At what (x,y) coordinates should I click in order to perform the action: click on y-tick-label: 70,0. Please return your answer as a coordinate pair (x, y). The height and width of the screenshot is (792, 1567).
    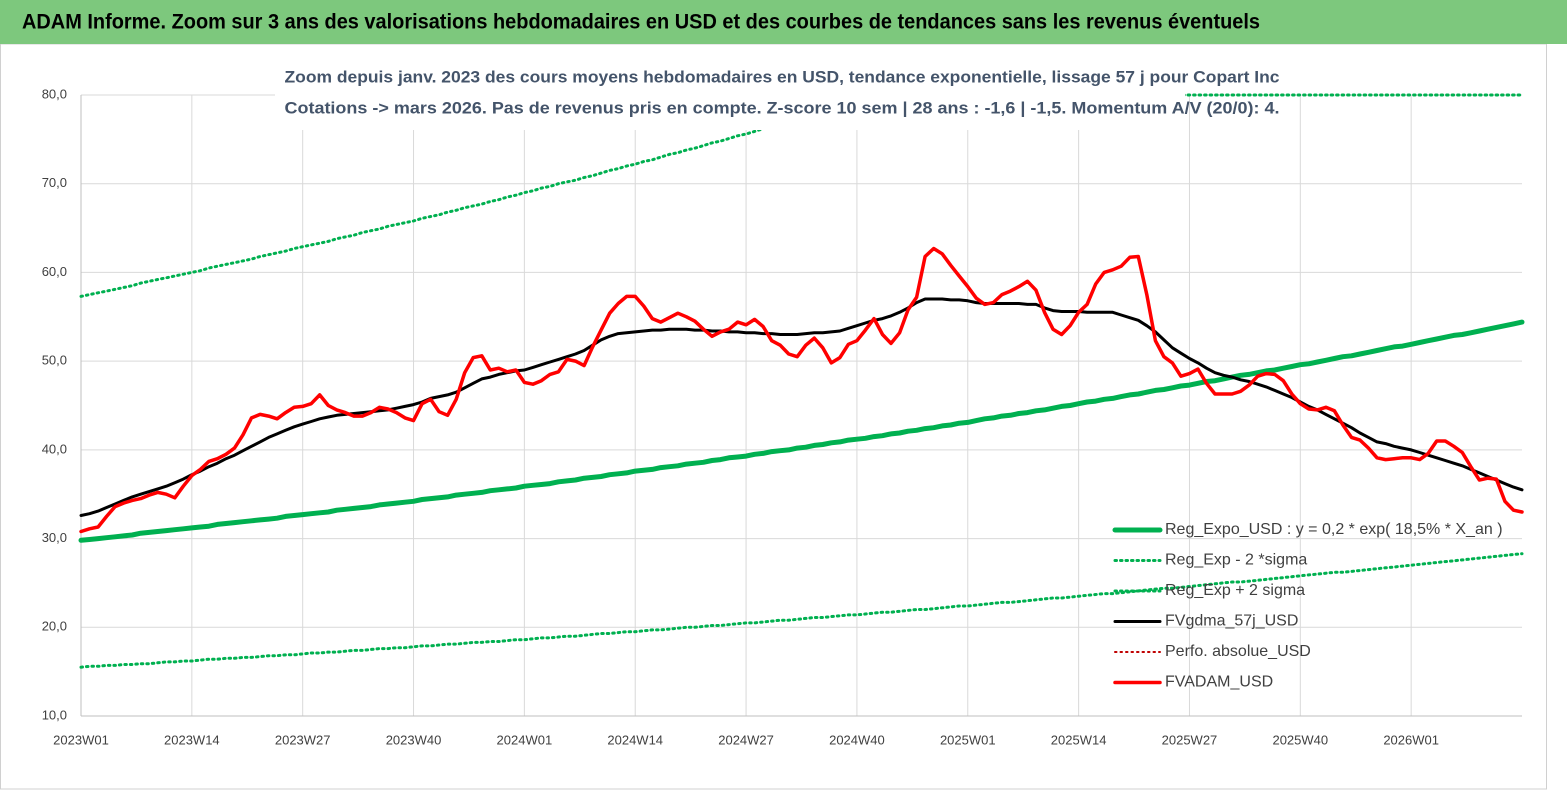
    Looking at the image, I should click on (54, 182).